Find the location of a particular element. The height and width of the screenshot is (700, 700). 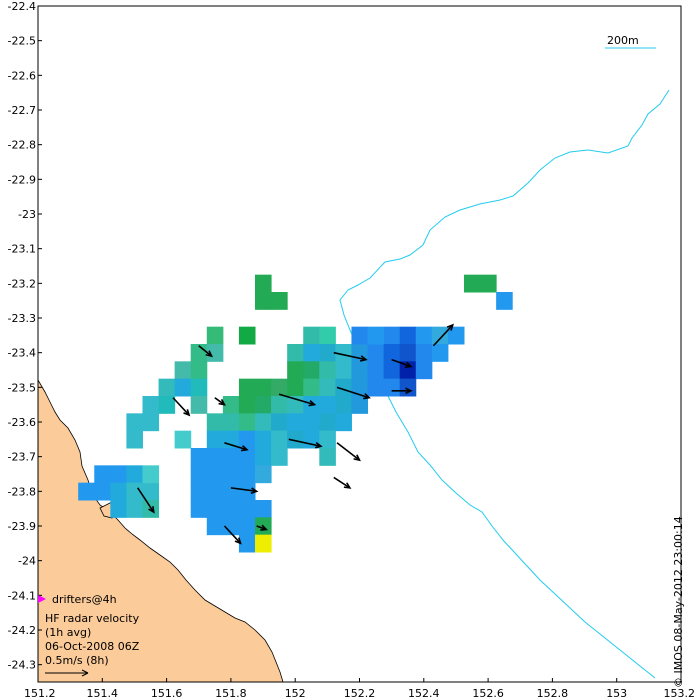

x-tick-label: 152.6 is located at coordinates (488, 693).